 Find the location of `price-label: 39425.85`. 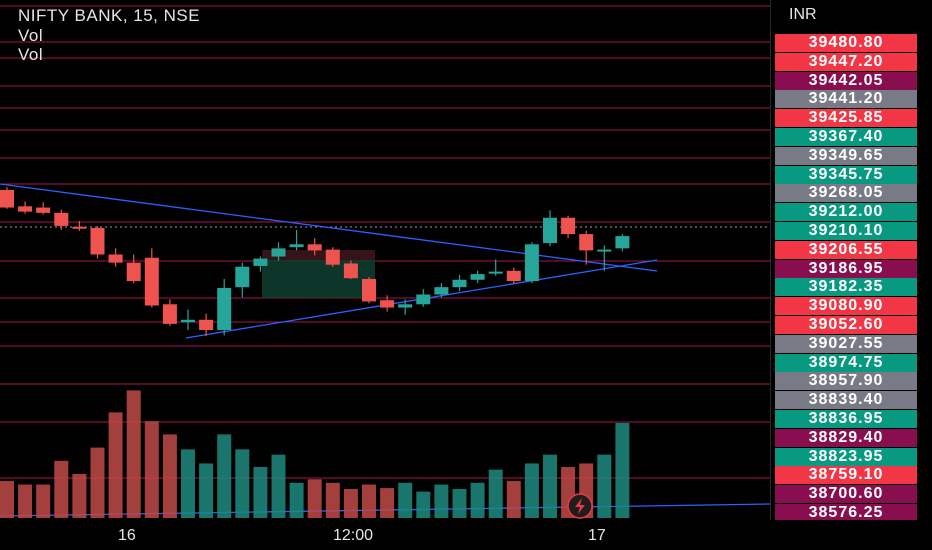

price-label: 39425.85 is located at coordinates (846, 118).